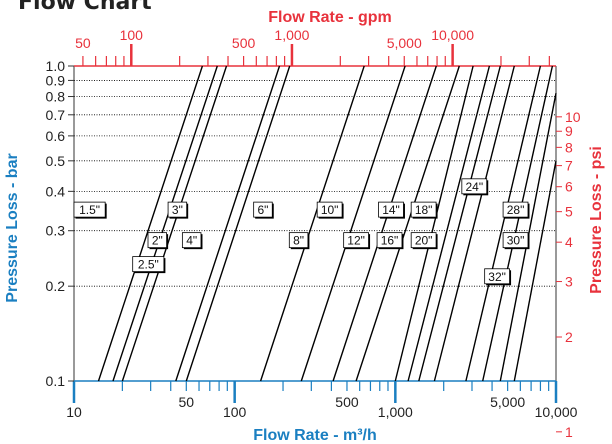  I want to click on pipe-size-label: 32", so click(498, 277).